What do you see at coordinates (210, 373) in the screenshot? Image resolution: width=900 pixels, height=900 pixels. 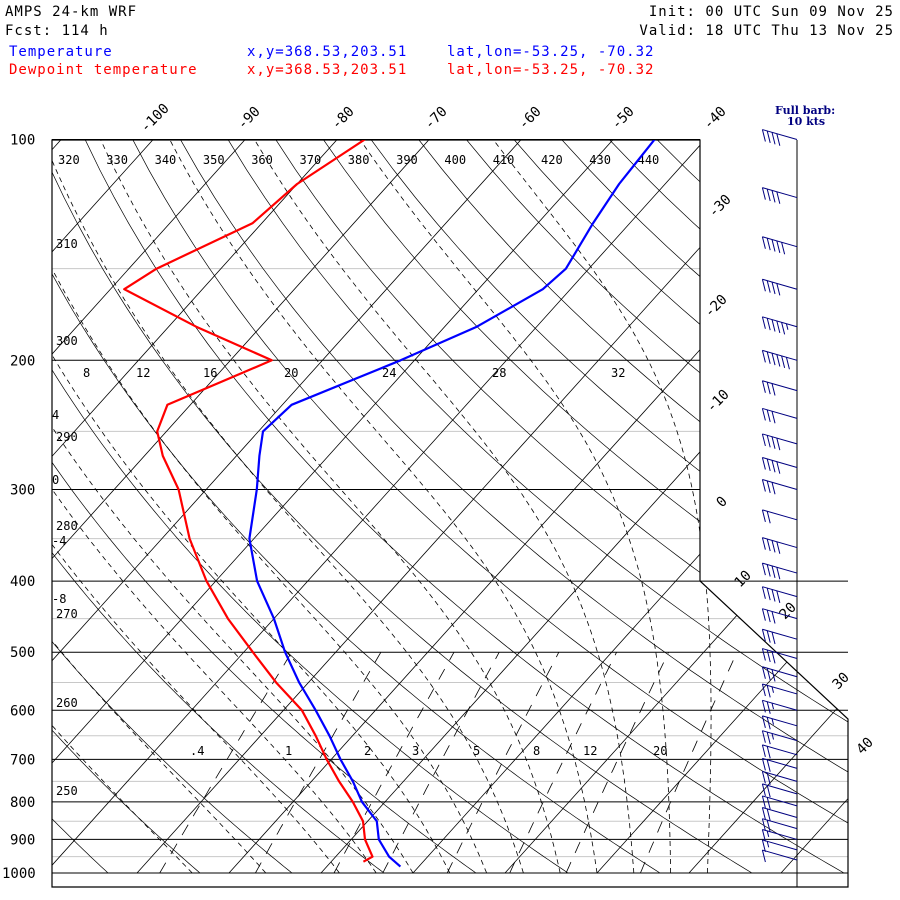 I see `theta-e-label: 16` at bounding box center [210, 373].